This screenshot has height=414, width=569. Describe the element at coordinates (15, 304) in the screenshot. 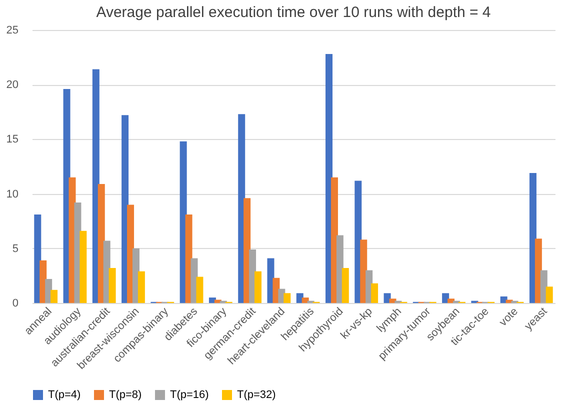

I see `y-tick-label: 0` at that location.